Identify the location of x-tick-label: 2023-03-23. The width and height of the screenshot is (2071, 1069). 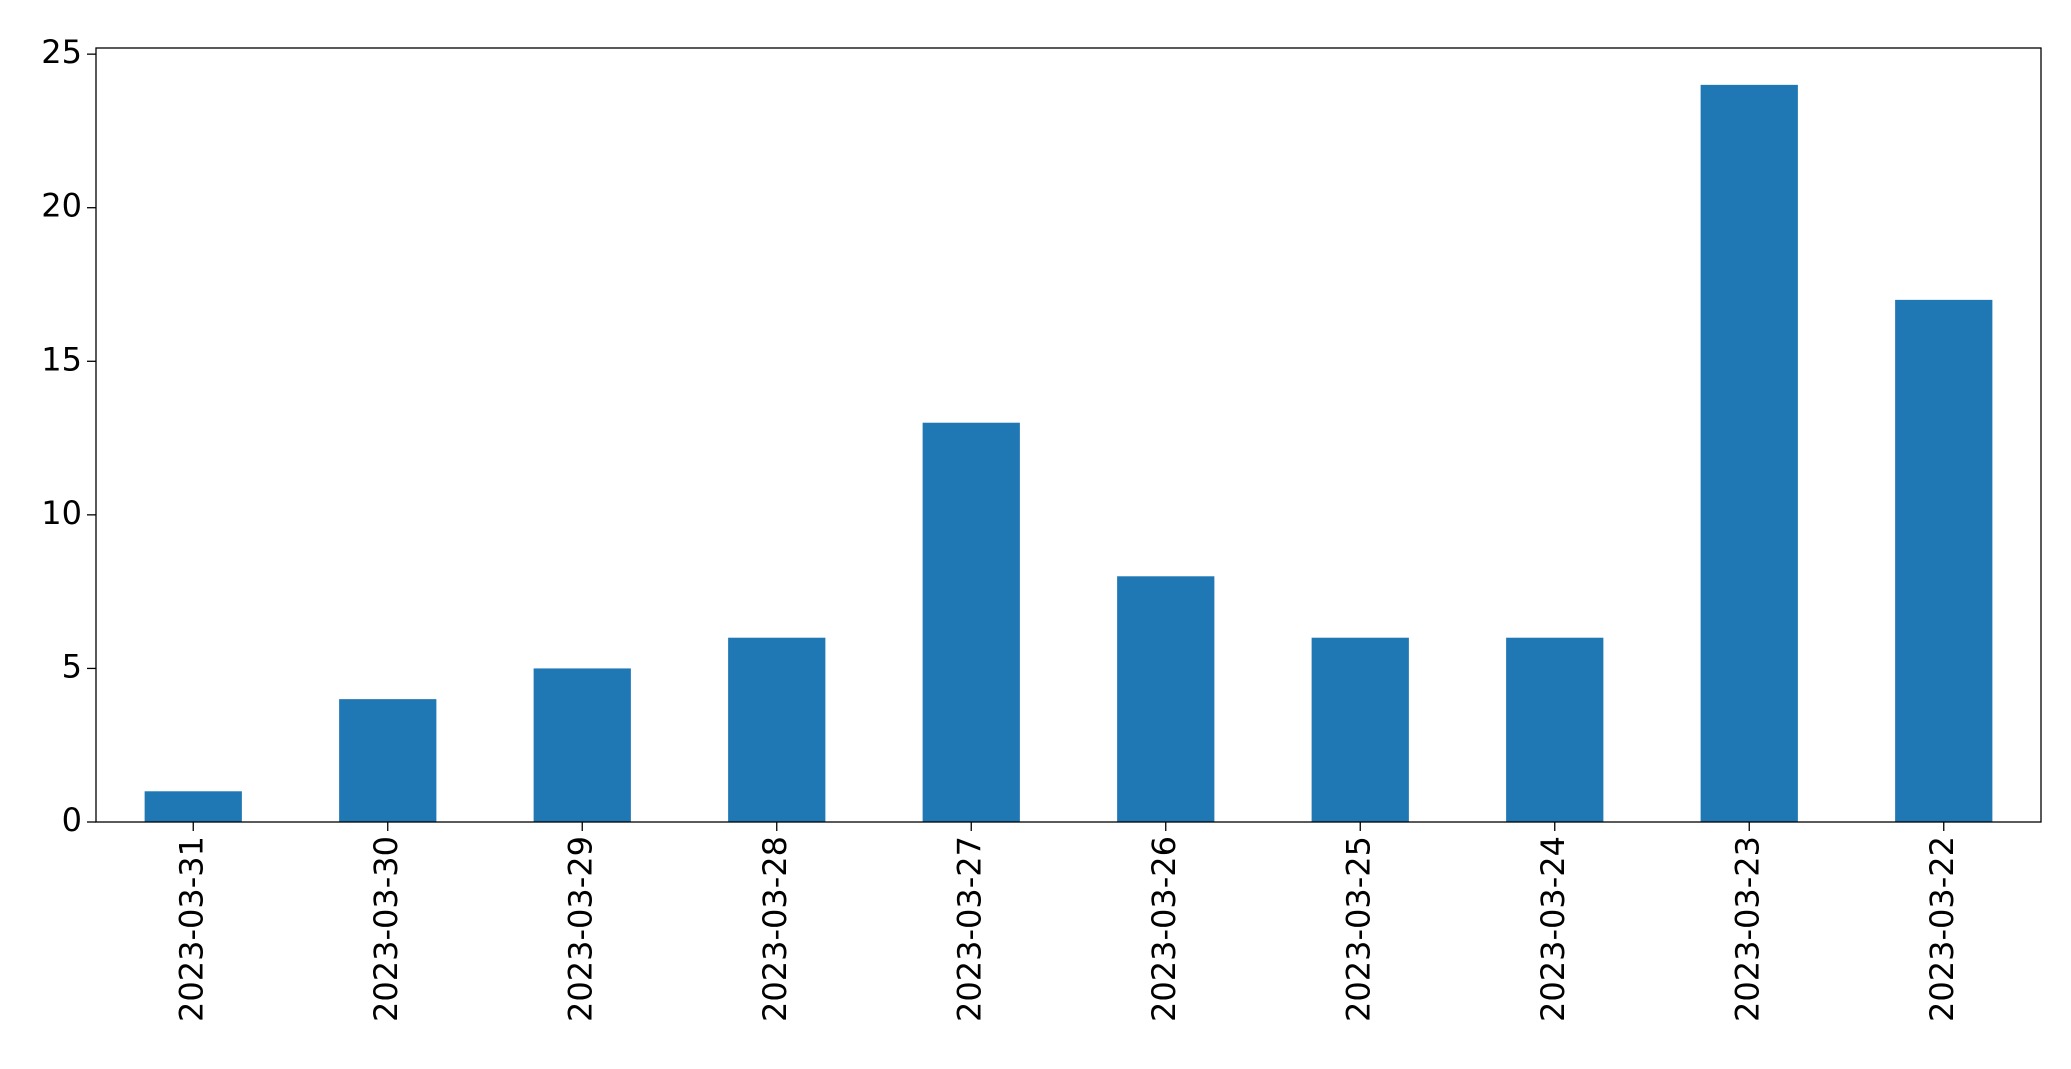
(1747, 929).